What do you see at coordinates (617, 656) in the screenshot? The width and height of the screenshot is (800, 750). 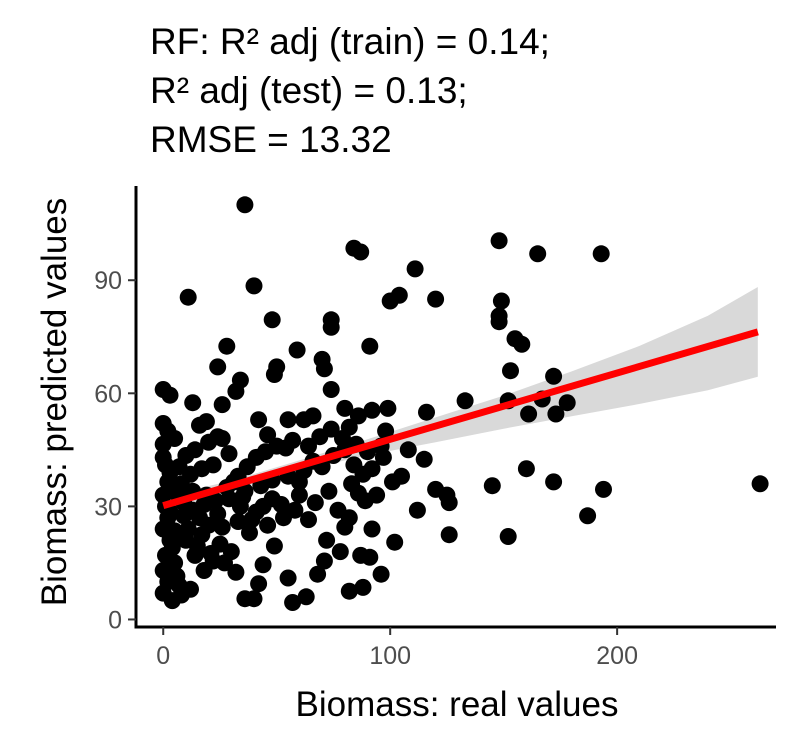 I see `x-tick-label: 200` at bounding box center [617, 656].